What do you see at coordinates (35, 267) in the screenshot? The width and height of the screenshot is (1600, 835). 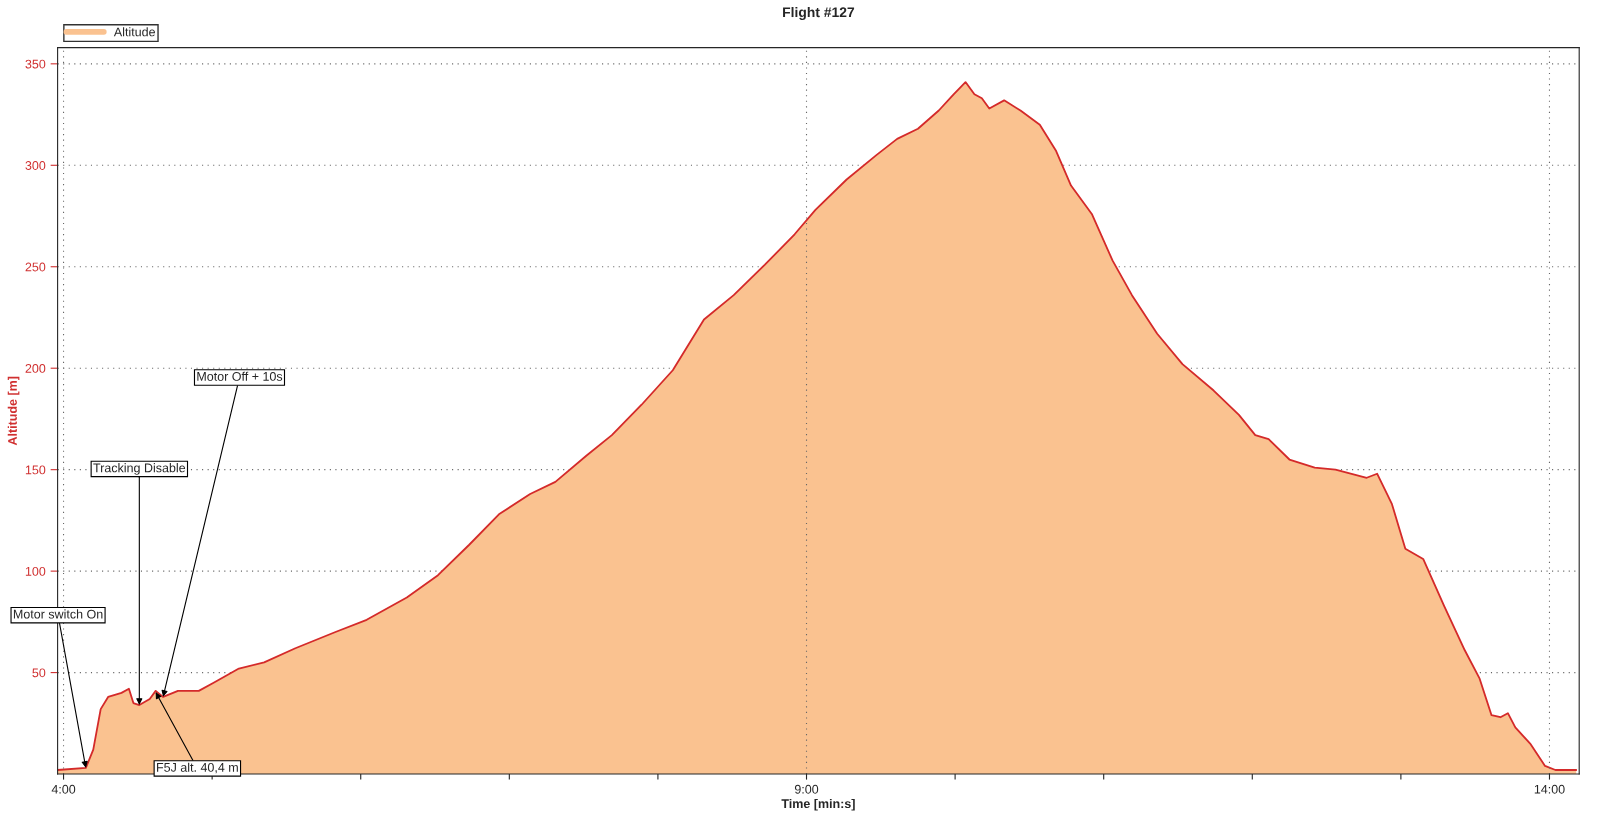 I see `y-tick-label: 250` at bounding box center [35, 267].